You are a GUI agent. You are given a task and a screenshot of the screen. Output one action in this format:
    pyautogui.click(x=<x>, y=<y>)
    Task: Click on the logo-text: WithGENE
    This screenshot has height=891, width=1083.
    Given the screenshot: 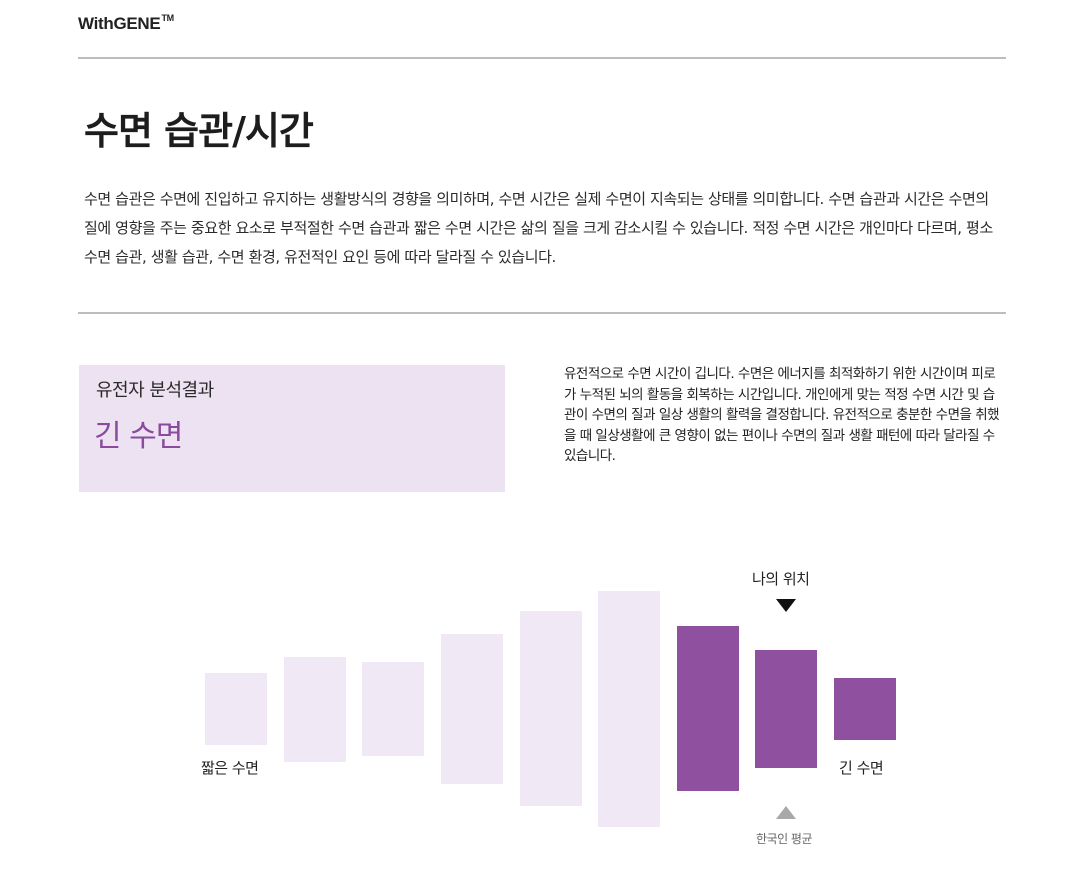 What is the action you would take?
    pyautogui.click(x=119, y=23)
    